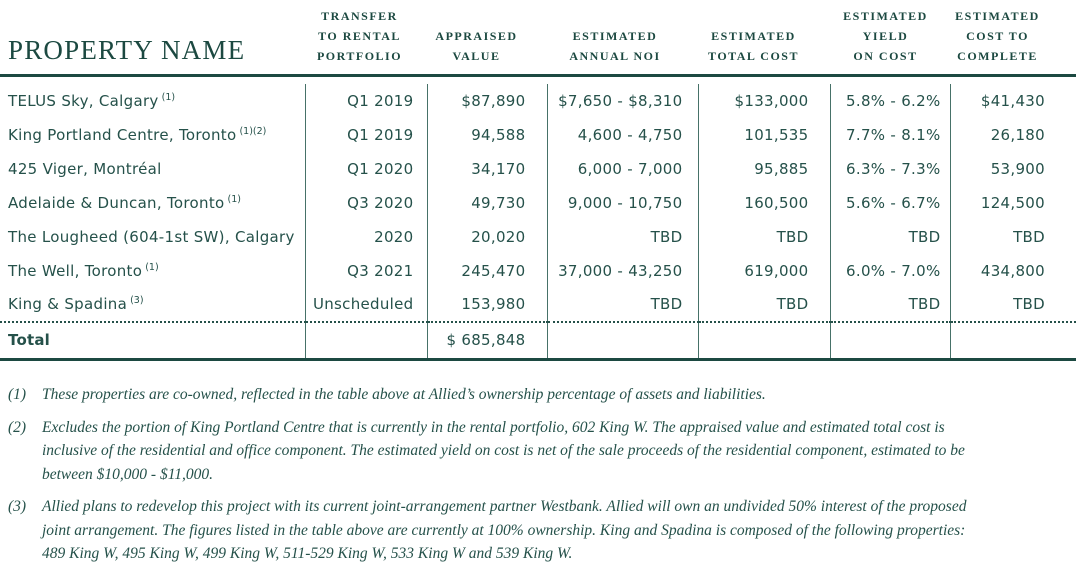 The height and width of the screenshot is (566, 1076). I want to click on estimated-annual-noi-cell: $7,650 - $8,310, so click(622, 100).